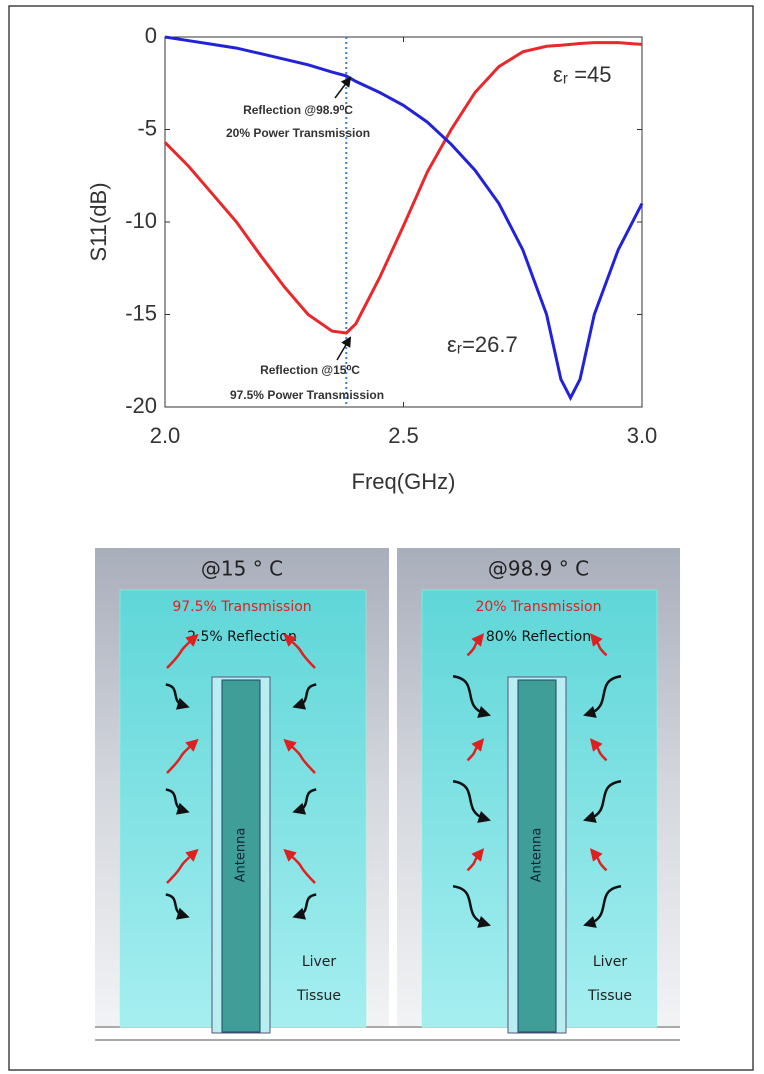 The image size is (764, 1074). Describe the element at coordinates (165, 435) in the screenshot. I see `x-tick-label: 2.0` at that location.